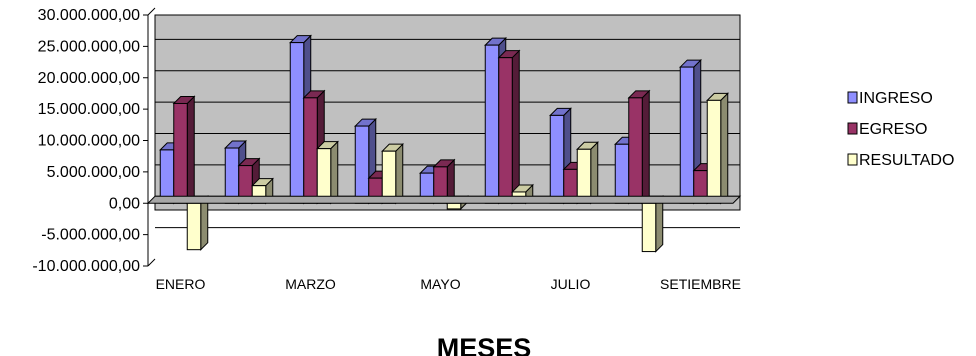  Describe the element at coordinates (89, 109) in the screenshot. I see `y-tick-label: 15.000.000,00` at that location.